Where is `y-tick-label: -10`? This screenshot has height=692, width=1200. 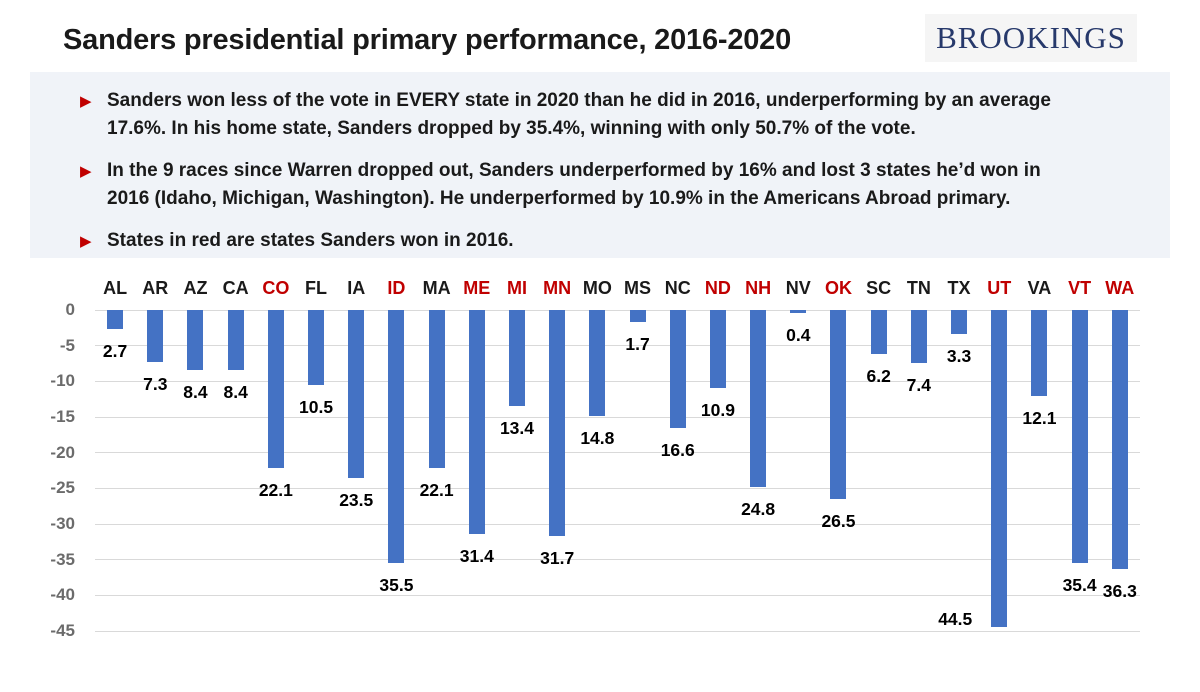 y-tick-label: -10 is located at coordinates (62, 381).